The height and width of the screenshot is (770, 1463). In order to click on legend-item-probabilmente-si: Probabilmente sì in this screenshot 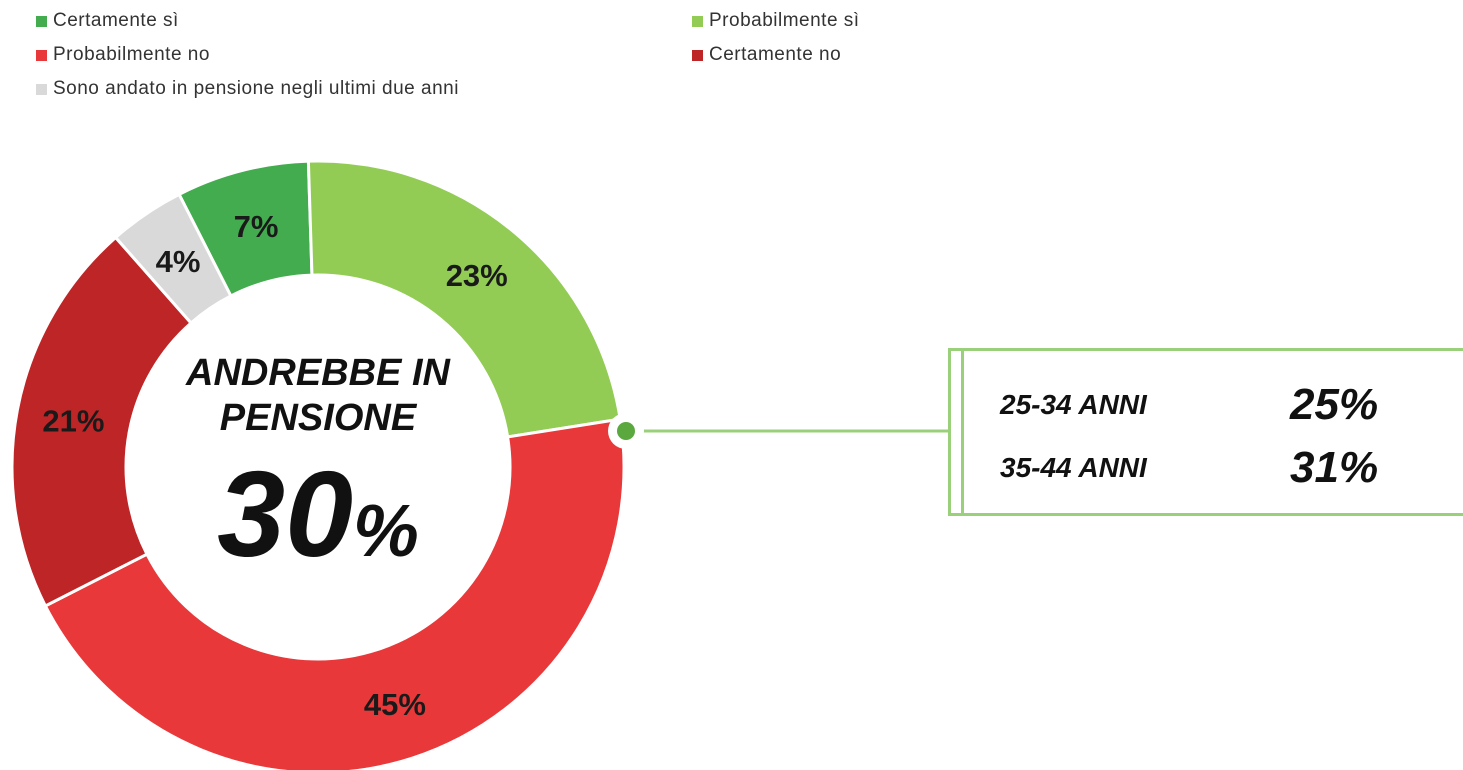, I will do `click(776, 21)`.